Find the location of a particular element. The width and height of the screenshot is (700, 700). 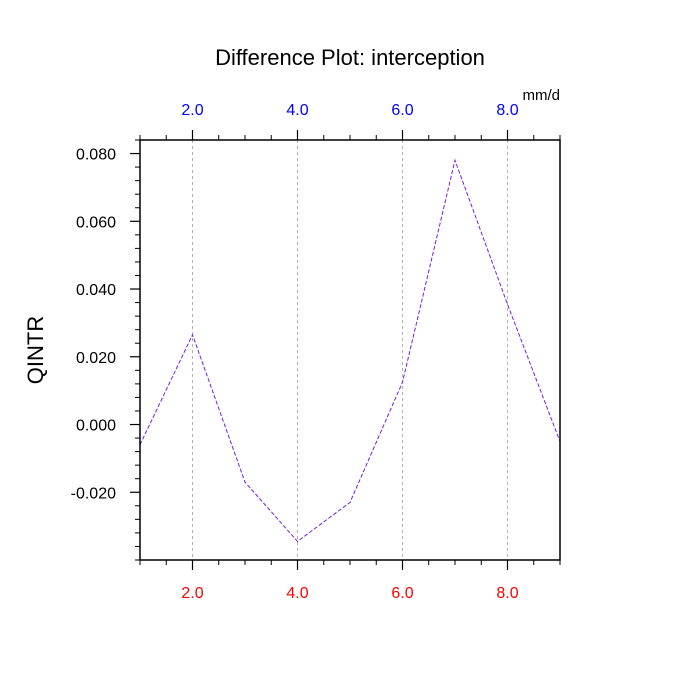

x-tick-label: 4.0 is located at coordinates (297, 593).